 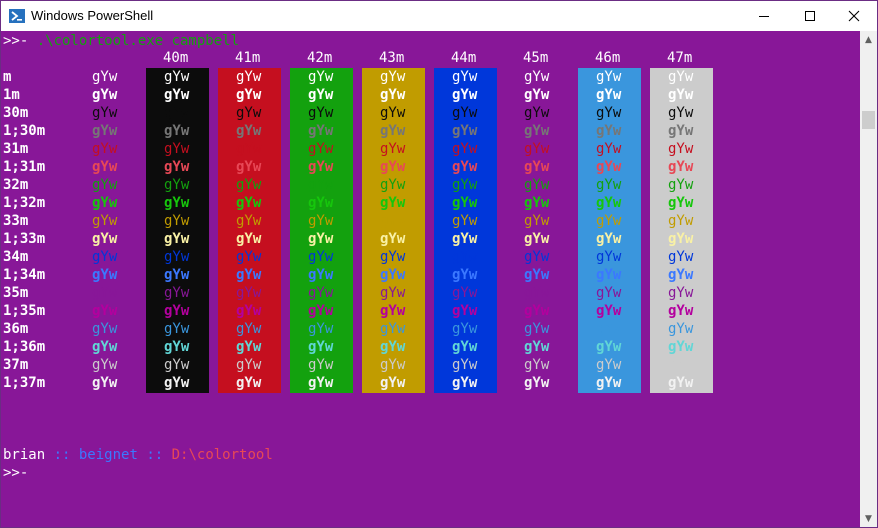 What do you see at coordinates (464, 58) in the screenshot?
I see `column-header: 44m` at bounding box center [464, 58].